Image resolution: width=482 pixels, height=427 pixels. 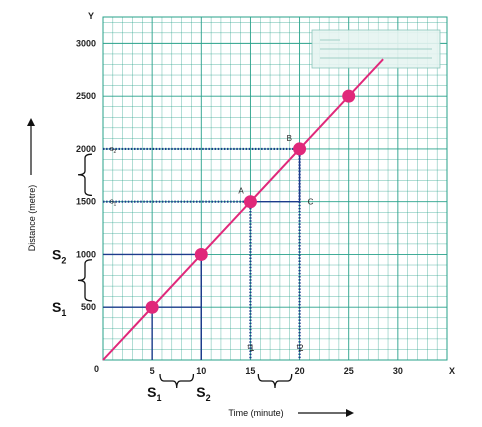 I want to click on x-tick-label: 25, so click(x=349, y=371).